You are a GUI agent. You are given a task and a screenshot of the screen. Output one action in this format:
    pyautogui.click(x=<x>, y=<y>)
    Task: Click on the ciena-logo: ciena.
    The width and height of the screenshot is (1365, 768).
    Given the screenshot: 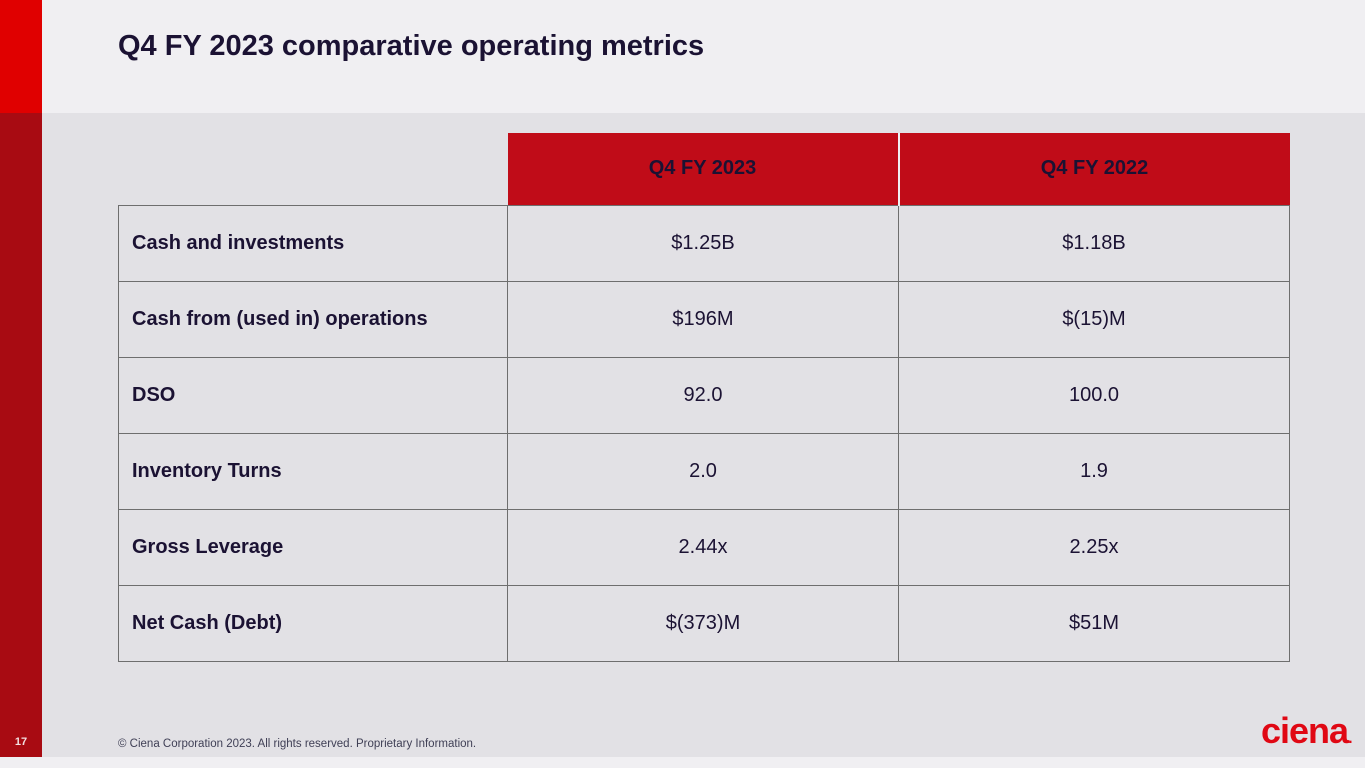 What is the action you would take?
    pyautogui.click(x=1307, y=731)
    